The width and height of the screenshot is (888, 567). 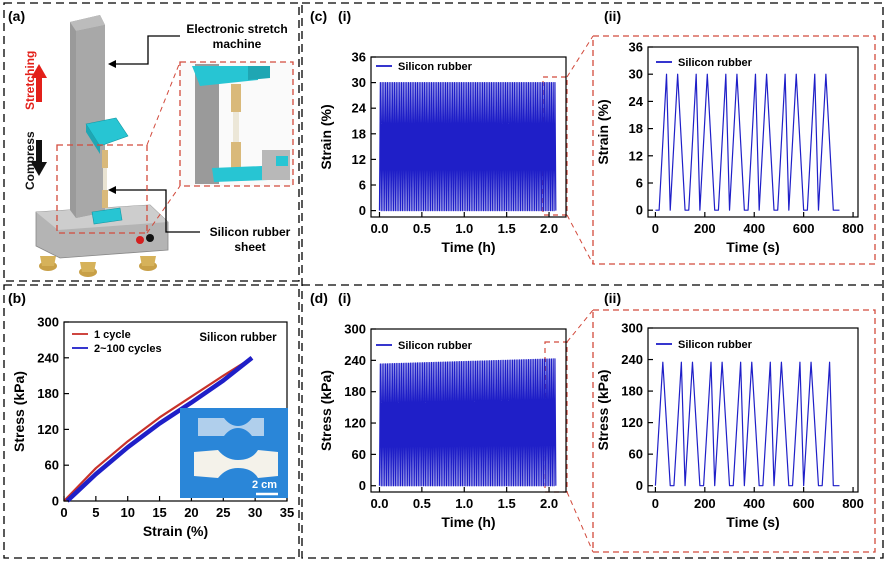 What do you see at coordinates (16, 16) in the screenshot?
I see `panel-label-a: (a)` at bounding box center [16, 16].